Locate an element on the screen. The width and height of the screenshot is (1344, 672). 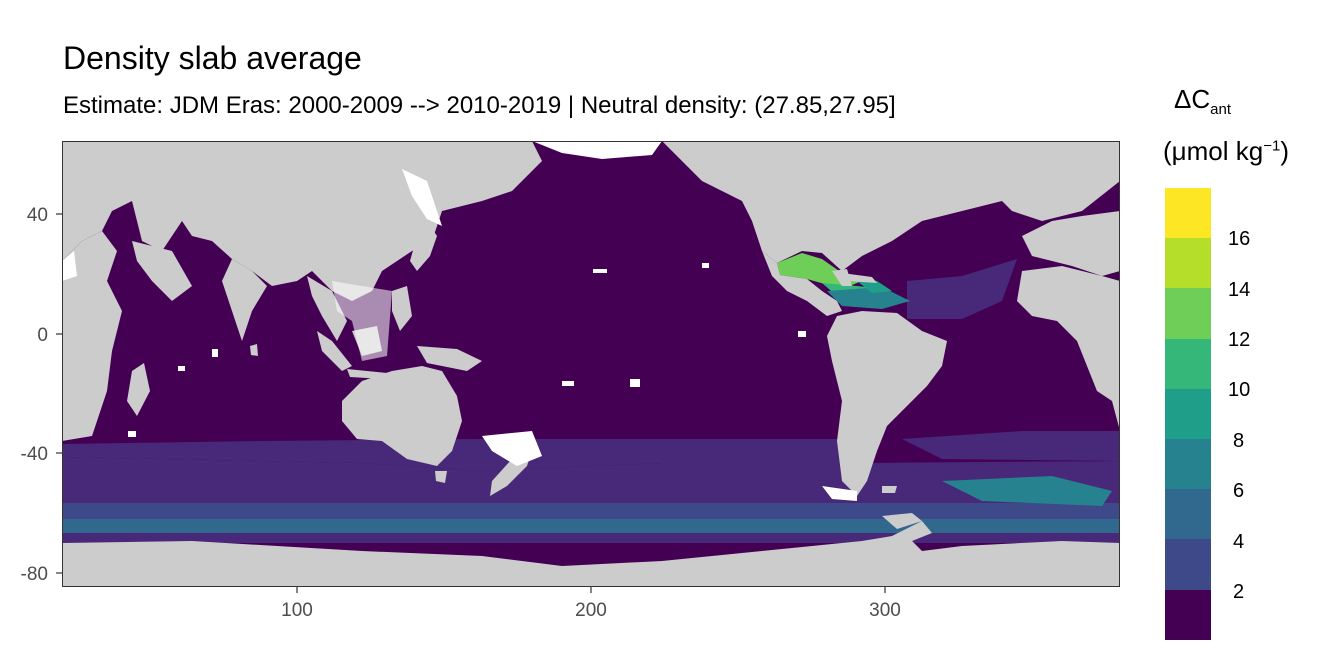
legend-tick-label: 14 is located at coordinates (1239, 290).